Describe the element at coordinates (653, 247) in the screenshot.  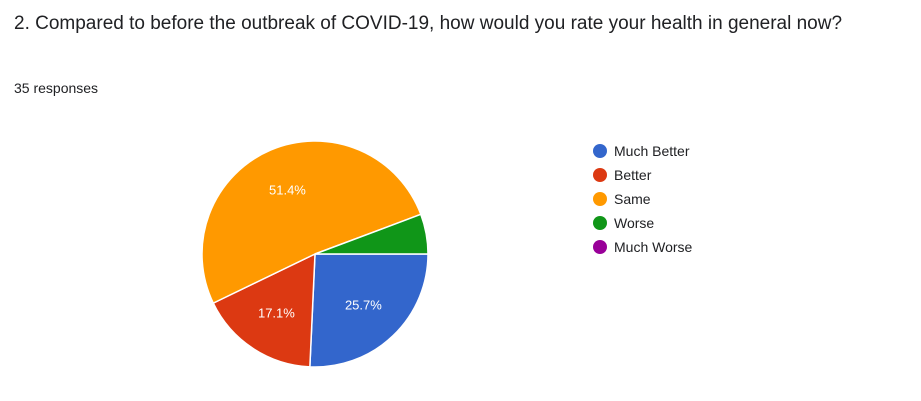
I see `legend-label: Much Worse` at that location.